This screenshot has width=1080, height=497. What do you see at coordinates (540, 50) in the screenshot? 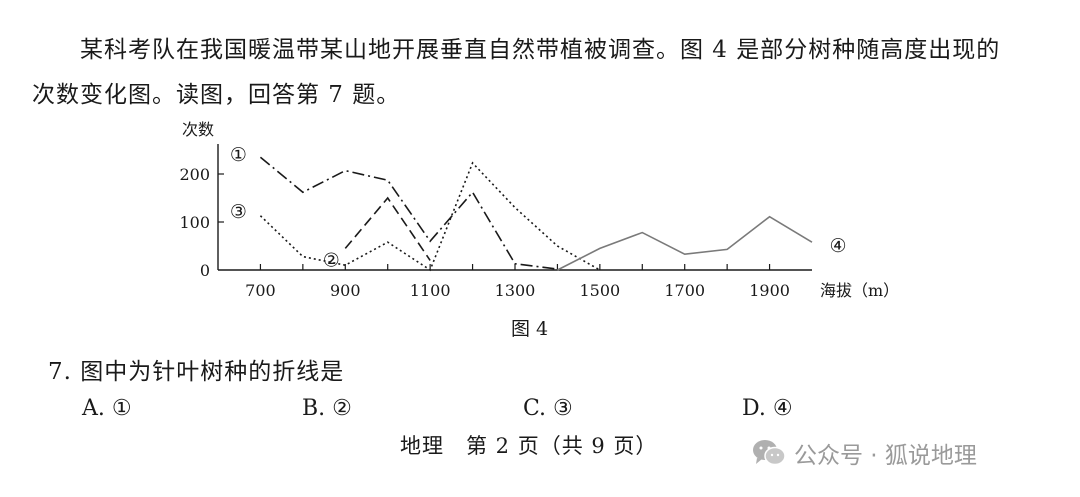
I see `intro-line-1: 某科考队在我国暖温带某山地开展垂直自然带植被调查。图 4 是部分树种随高度出现的` at bounding box center [540, 50].